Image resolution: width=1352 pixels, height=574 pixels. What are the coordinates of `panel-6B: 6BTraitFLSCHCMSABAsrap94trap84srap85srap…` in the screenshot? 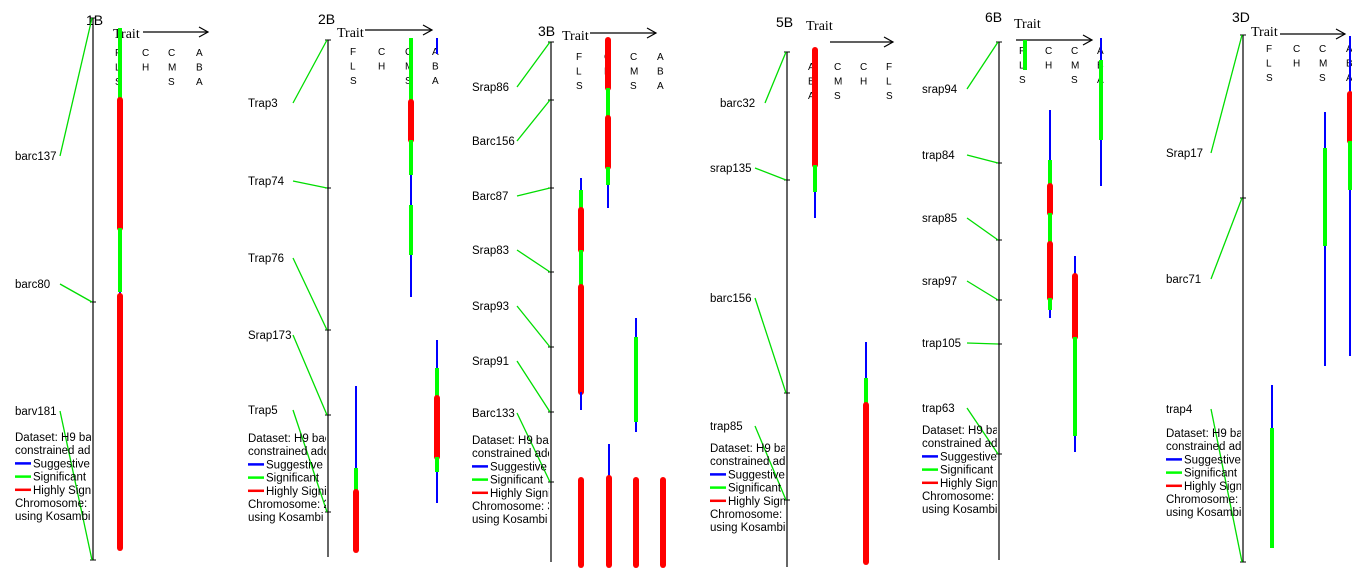 It's located at (1013, 284).